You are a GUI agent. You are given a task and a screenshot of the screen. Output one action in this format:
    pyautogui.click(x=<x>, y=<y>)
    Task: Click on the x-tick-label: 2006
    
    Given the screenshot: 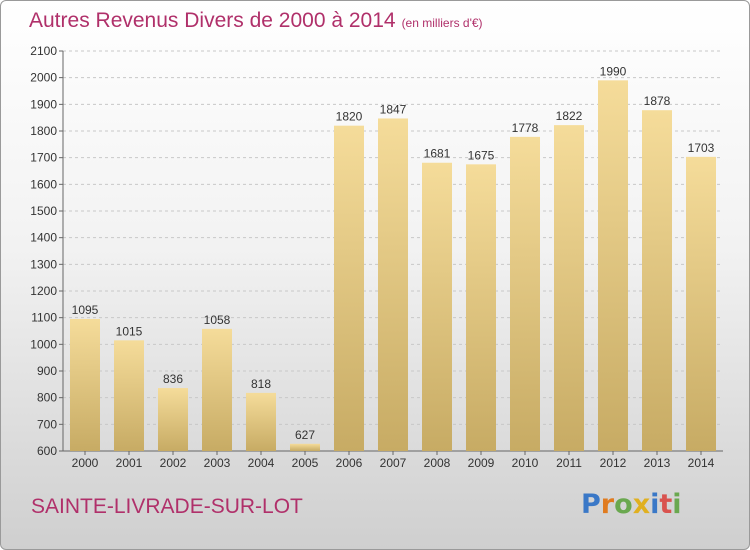 What is the action you would take?
    pyautogui.click(x=349, y=463)
    